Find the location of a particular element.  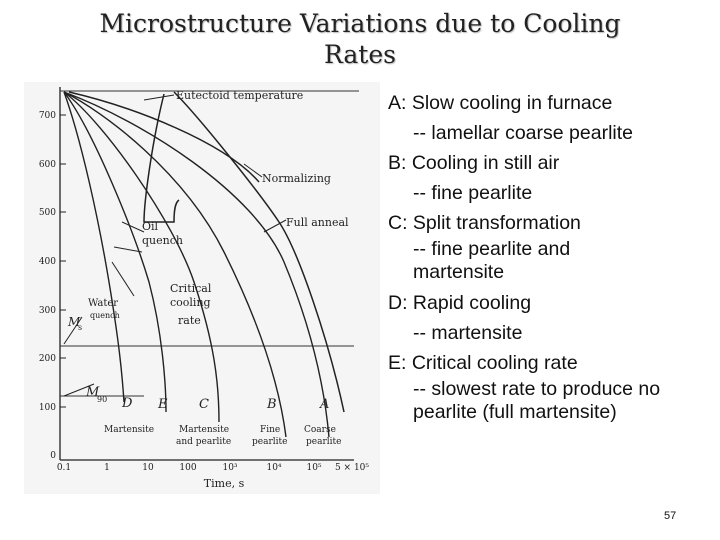

y-tick-label: 400 is located at coordinates (47, 262).